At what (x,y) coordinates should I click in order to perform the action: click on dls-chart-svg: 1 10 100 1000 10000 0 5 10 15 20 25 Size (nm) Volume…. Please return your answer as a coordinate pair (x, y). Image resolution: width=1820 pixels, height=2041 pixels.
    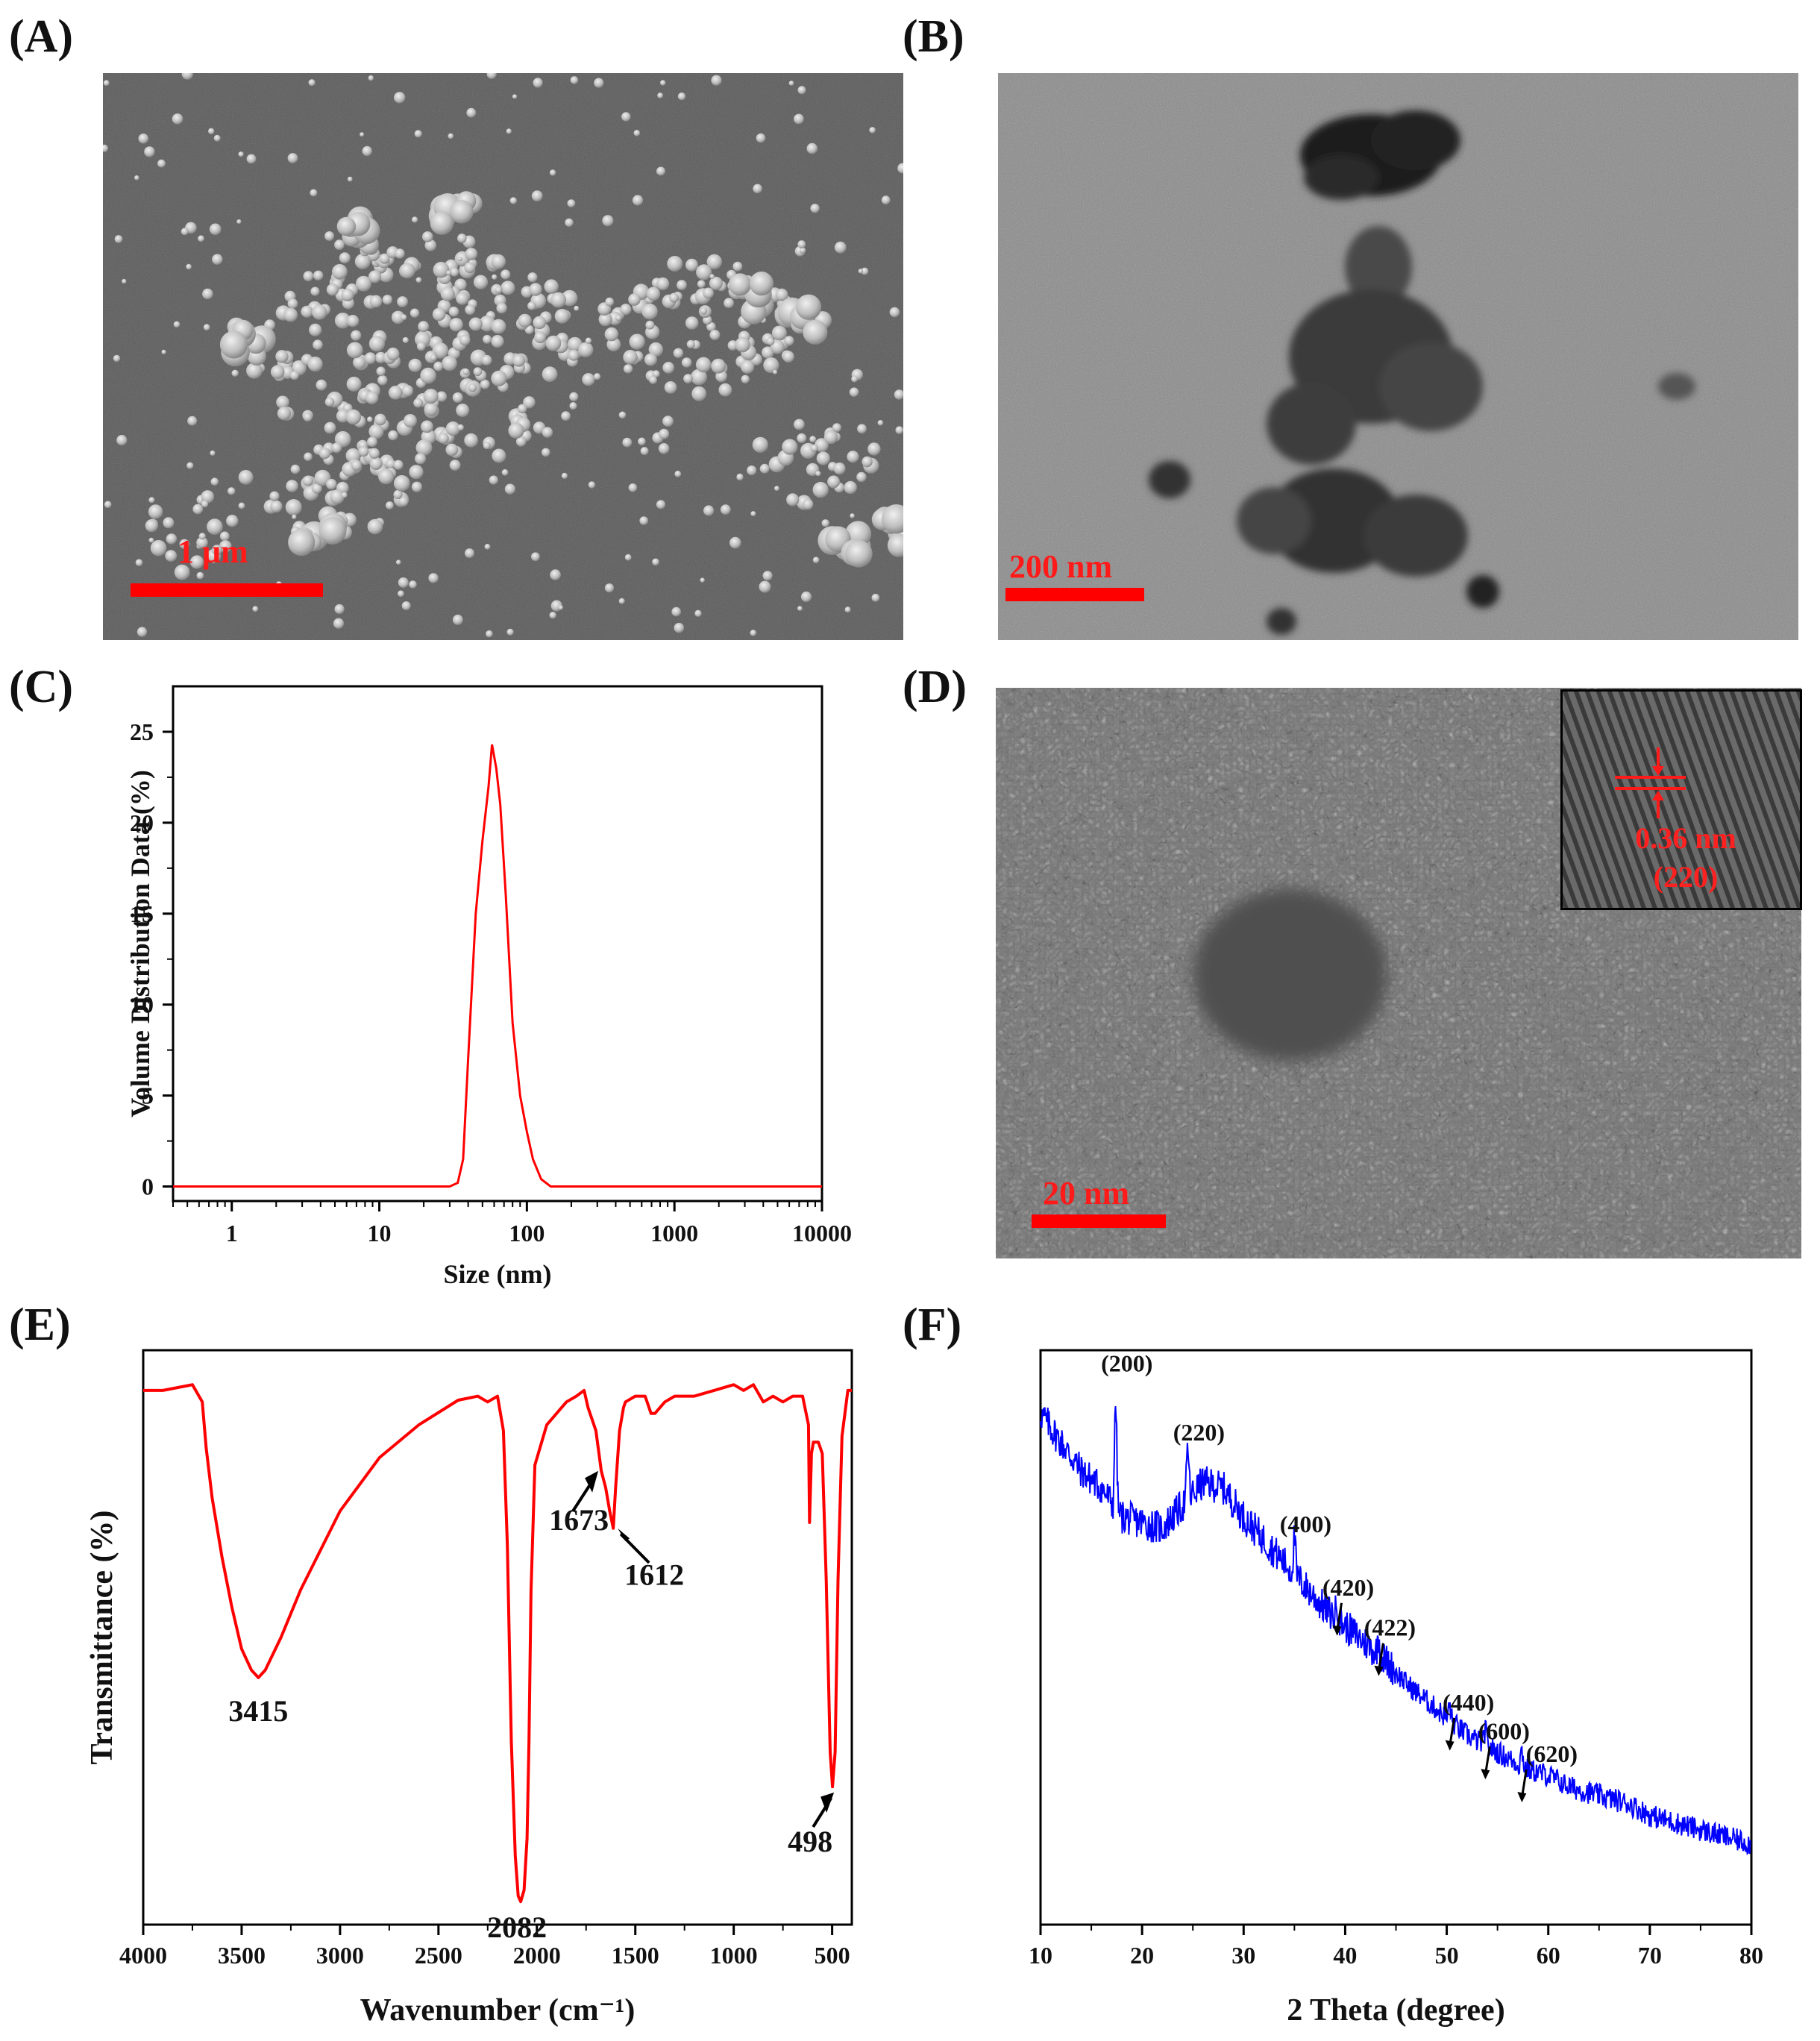
    Looking at the image, I should click on (488, 987).